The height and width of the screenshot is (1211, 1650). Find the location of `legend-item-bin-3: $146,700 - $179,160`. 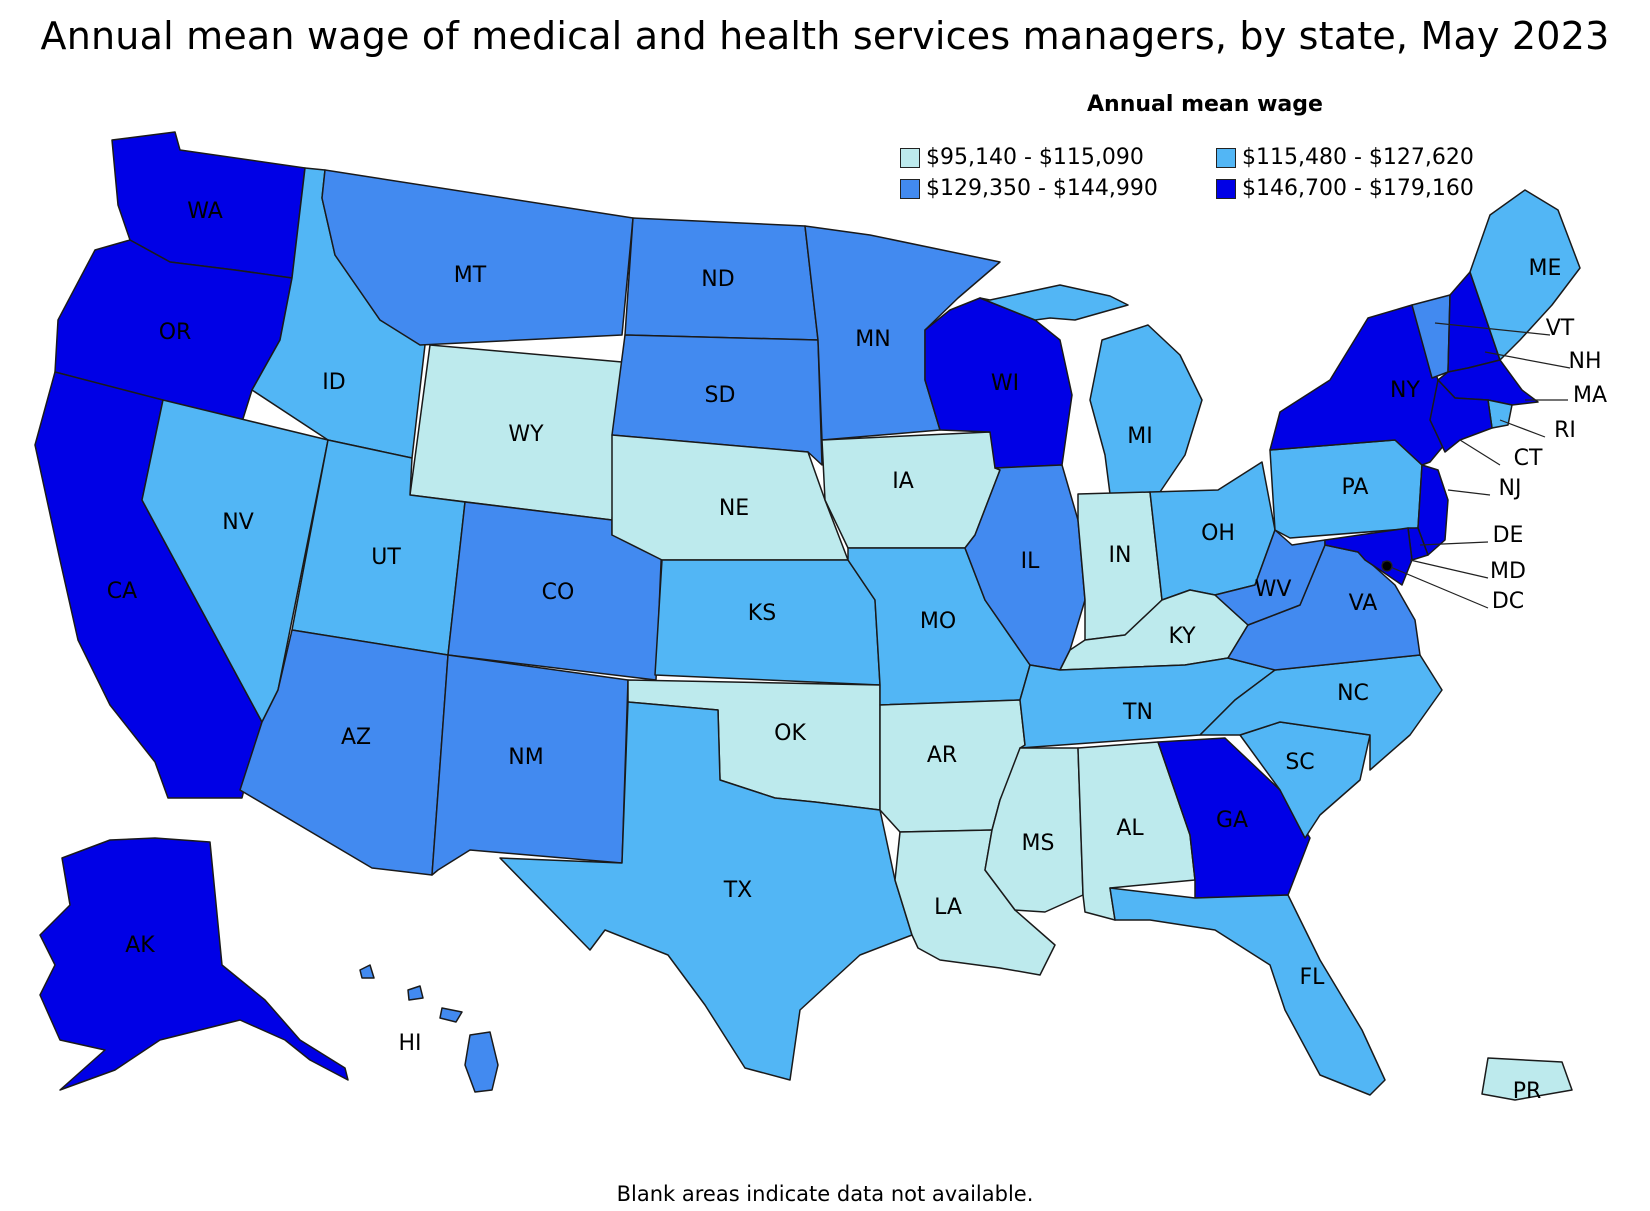

legend-item-bin-3: $146,700 - $179,160 is located at coordinates (1345, 188).